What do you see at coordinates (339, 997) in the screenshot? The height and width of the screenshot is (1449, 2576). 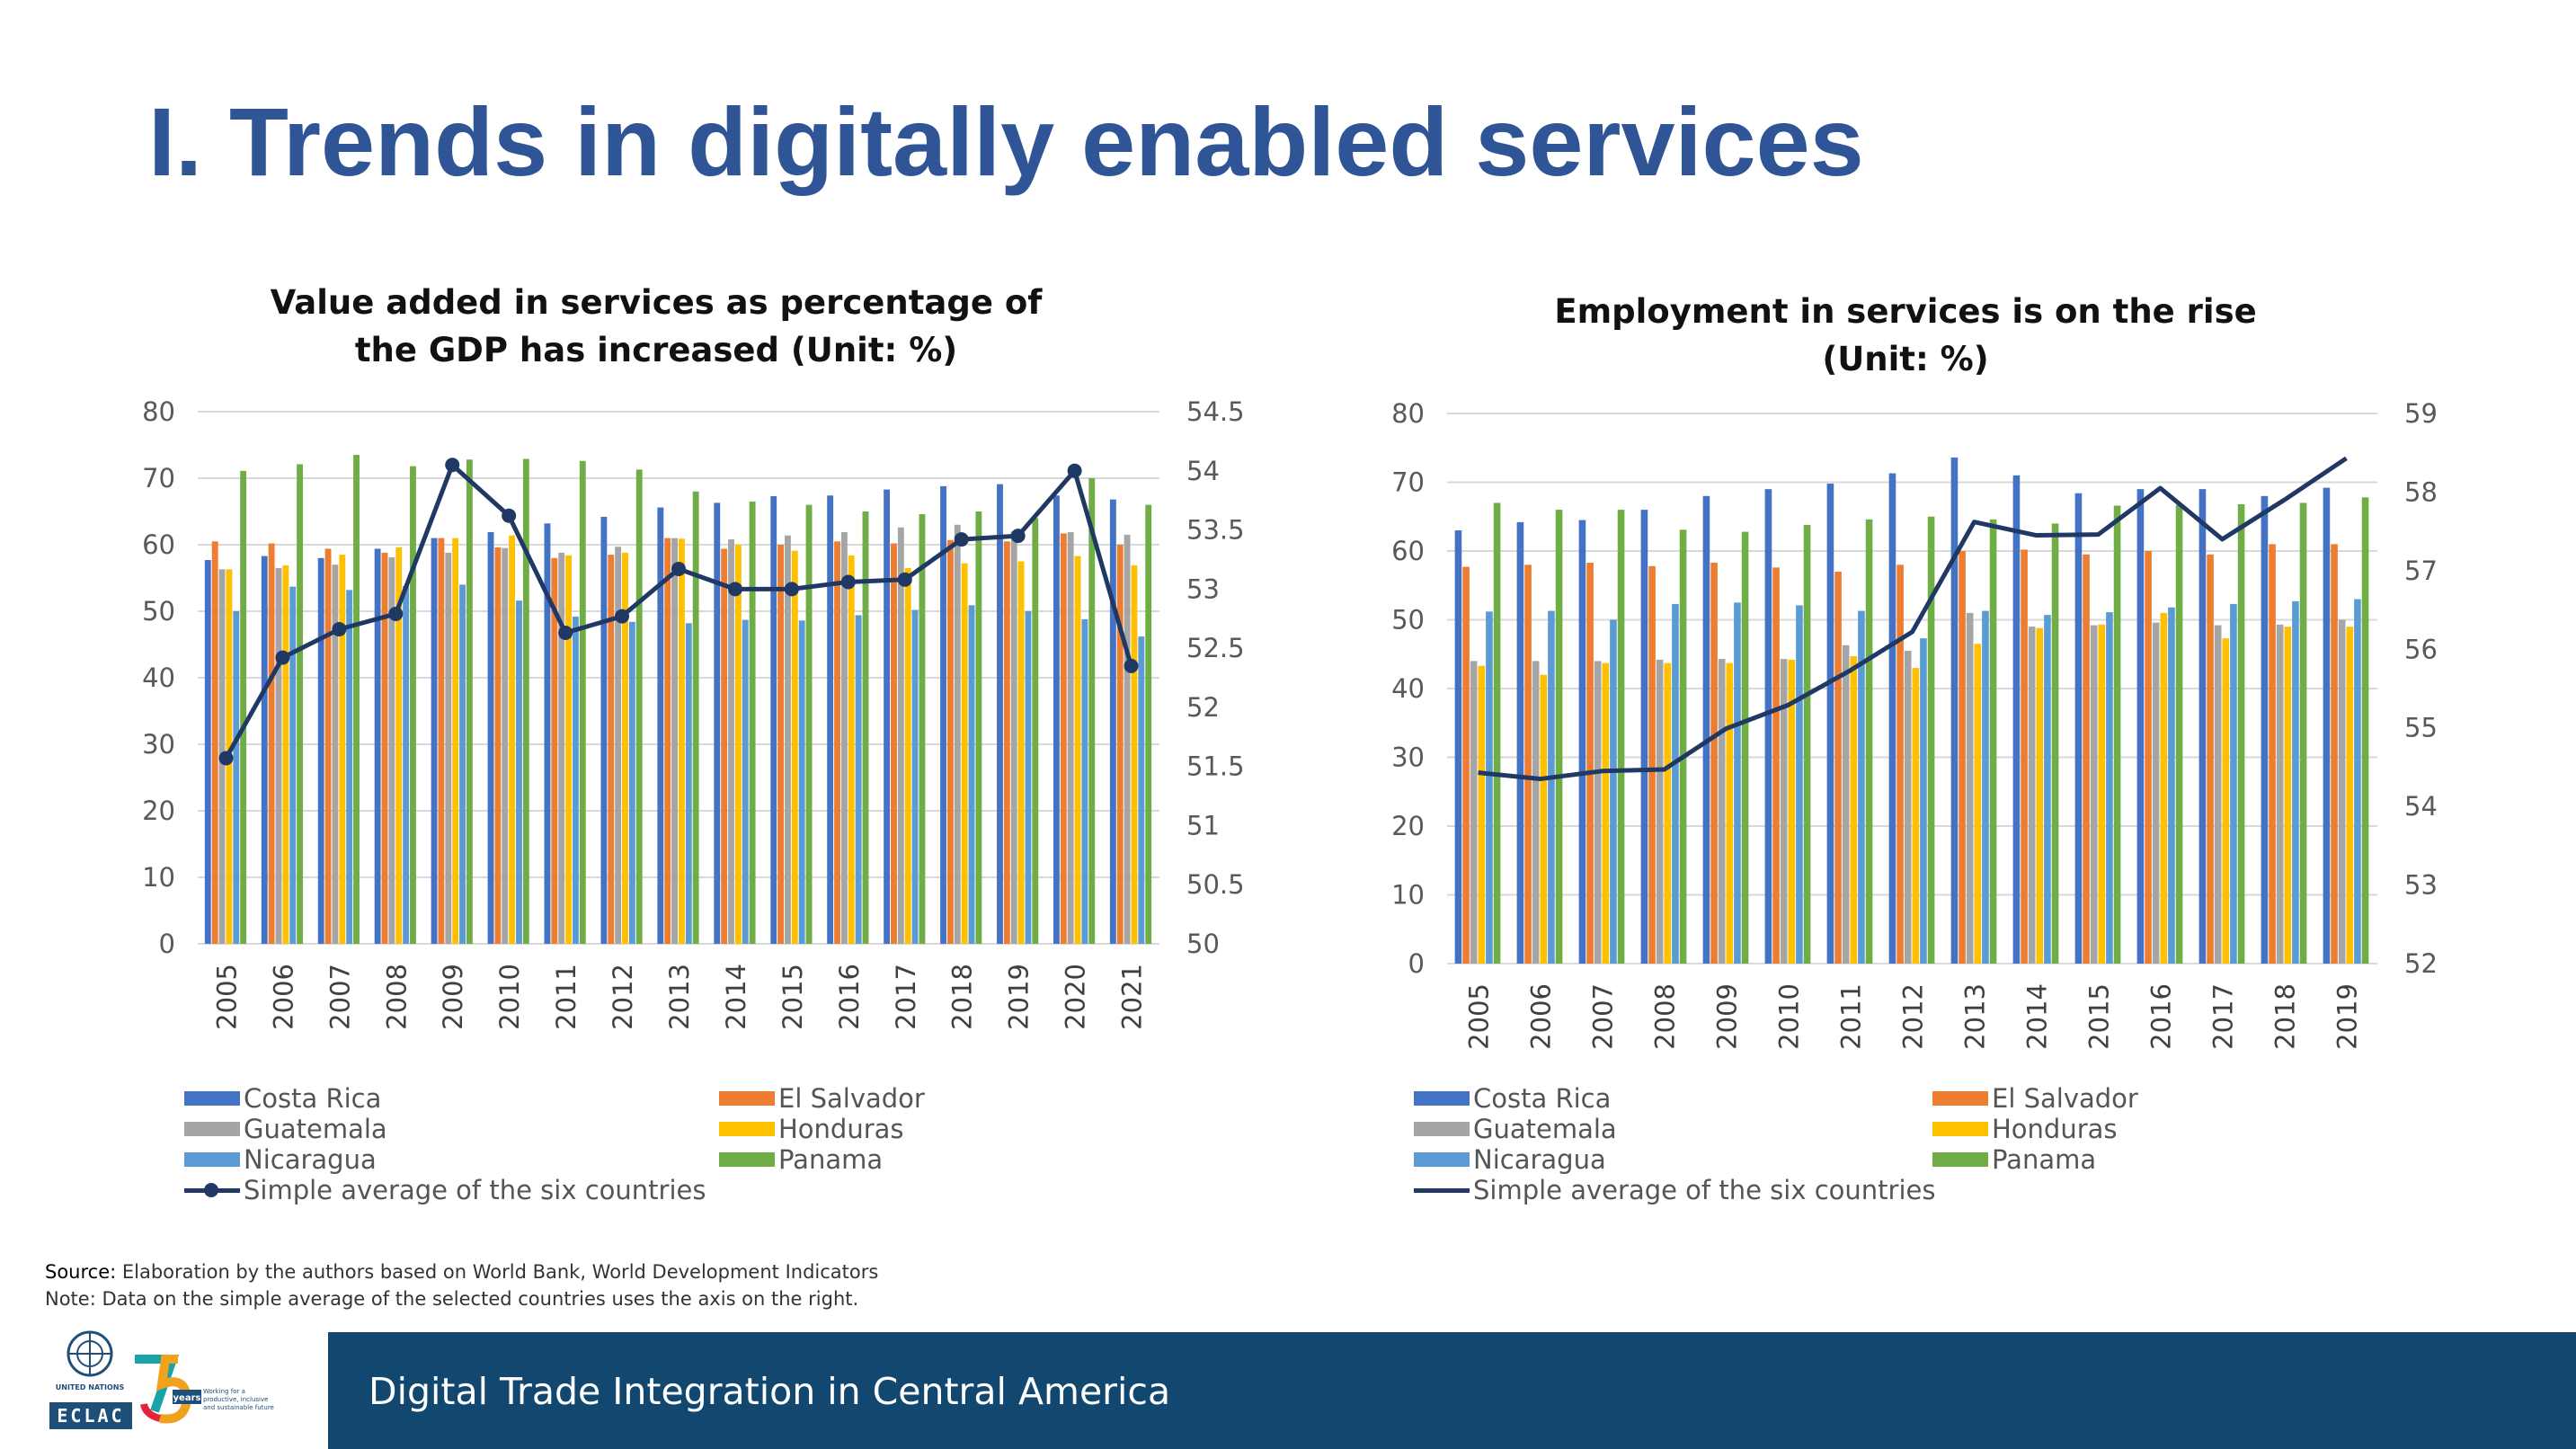 I see `x-tick-label: 2007` at bounding box center [339, 997].